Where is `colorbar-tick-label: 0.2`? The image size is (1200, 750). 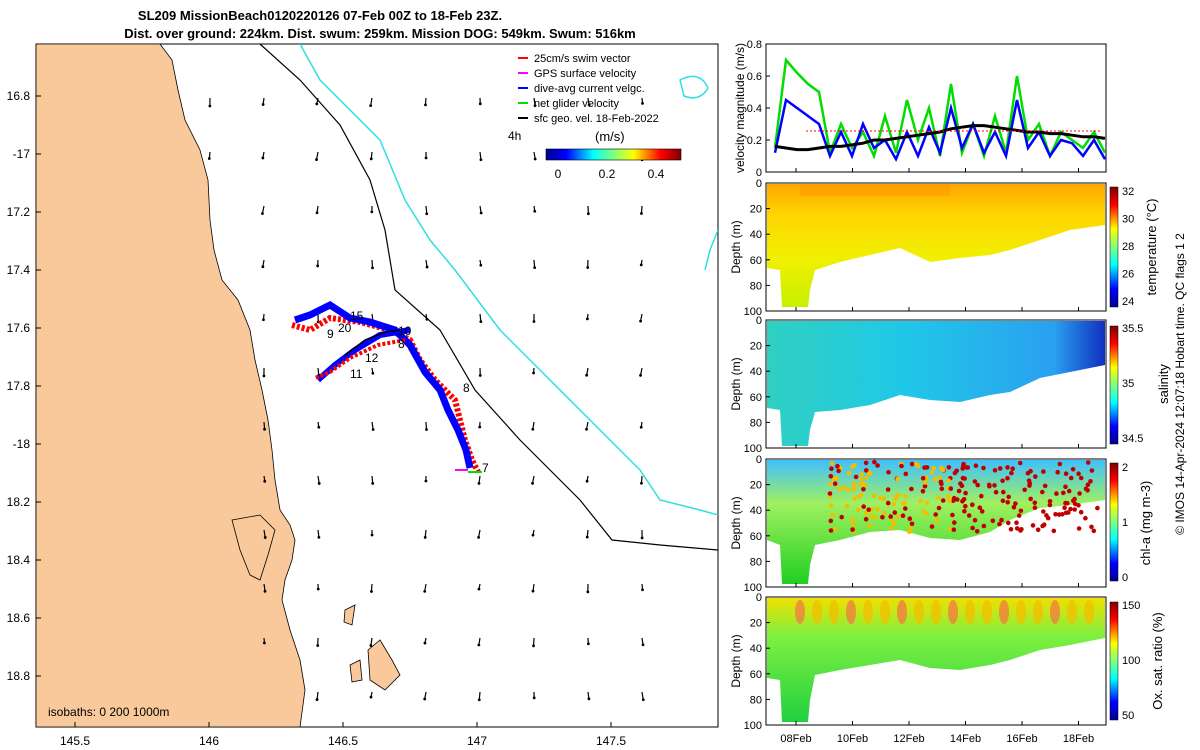
colorbar-tick-label: 0.2 is located at coordinates (607, 174).